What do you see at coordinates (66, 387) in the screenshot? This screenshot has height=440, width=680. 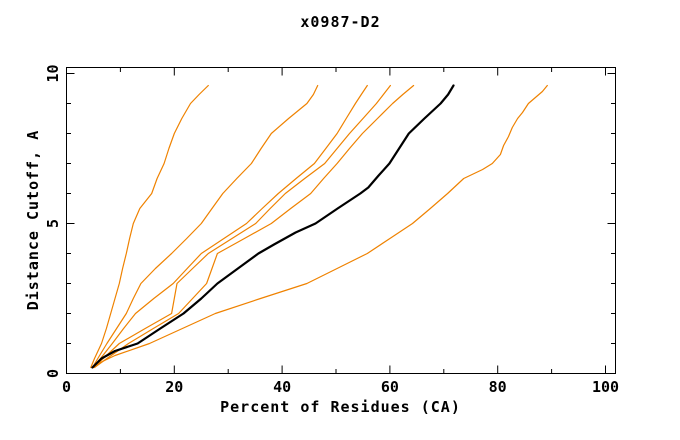 I see `x-tick-label: 0` at bounding box center [66, 387].